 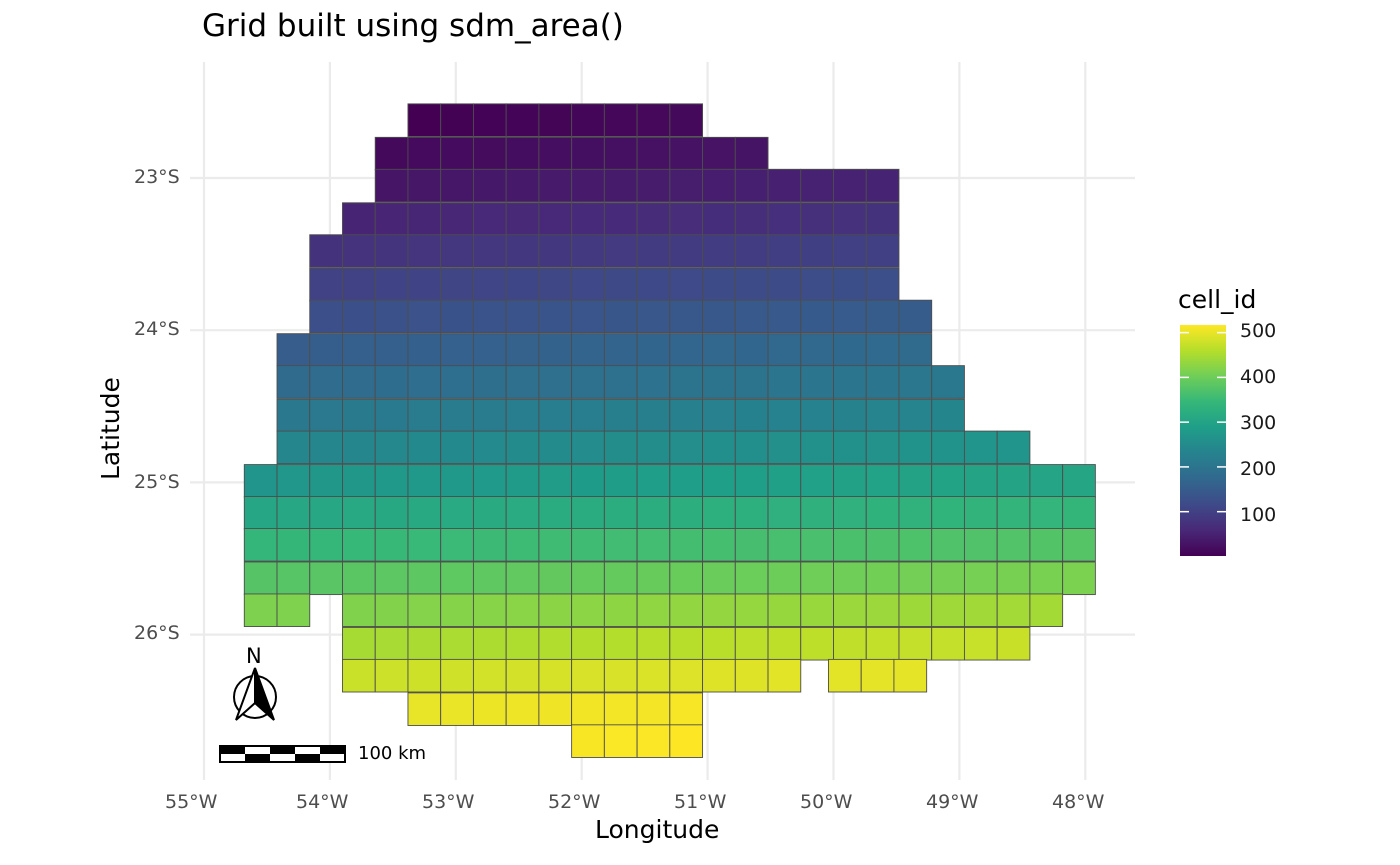 What do you see at coordinates (1258, 423) in the screenshot?
I see `legend-label: 300` at bounding box center [1258, 423].